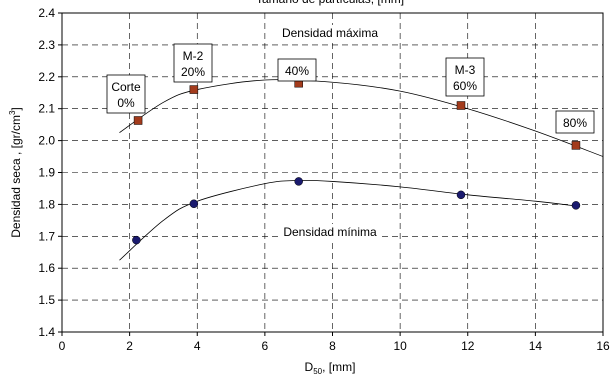  I want to click on x-axis-label-part: D, so click(309, 367).